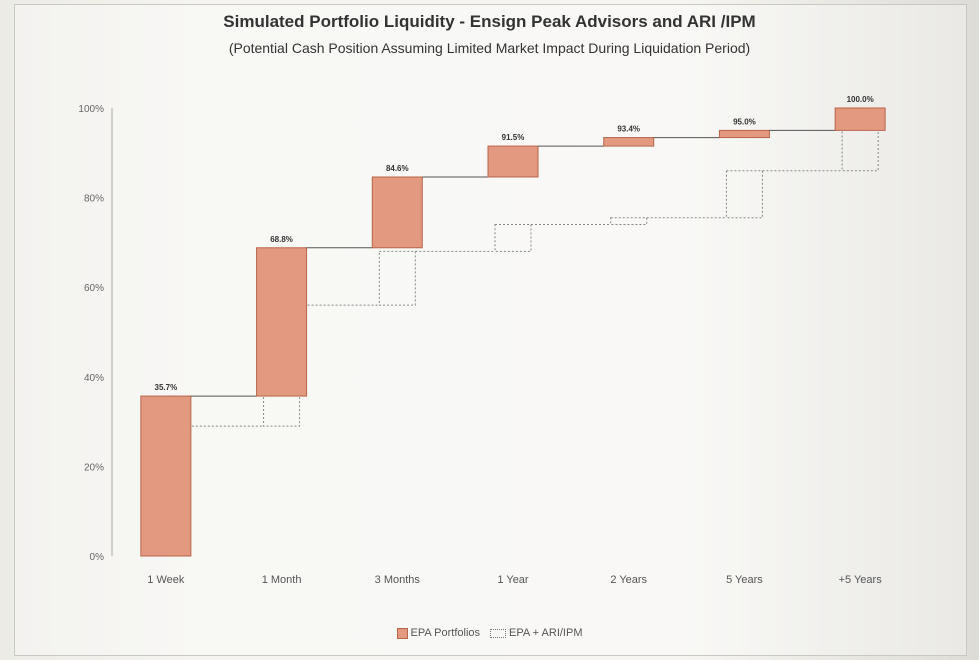  Describe the element at coordinates (166, 580) in the screenshot. I see `x-category-label: 1 Week` at that location.